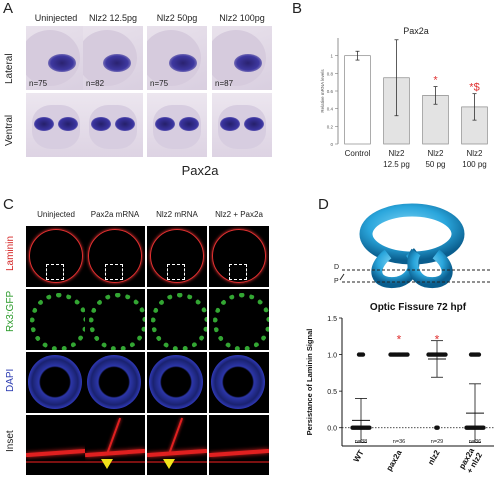 The height and width of the screenshot is (489, 500). I want to click on category-label: WT, so click(359, 455).